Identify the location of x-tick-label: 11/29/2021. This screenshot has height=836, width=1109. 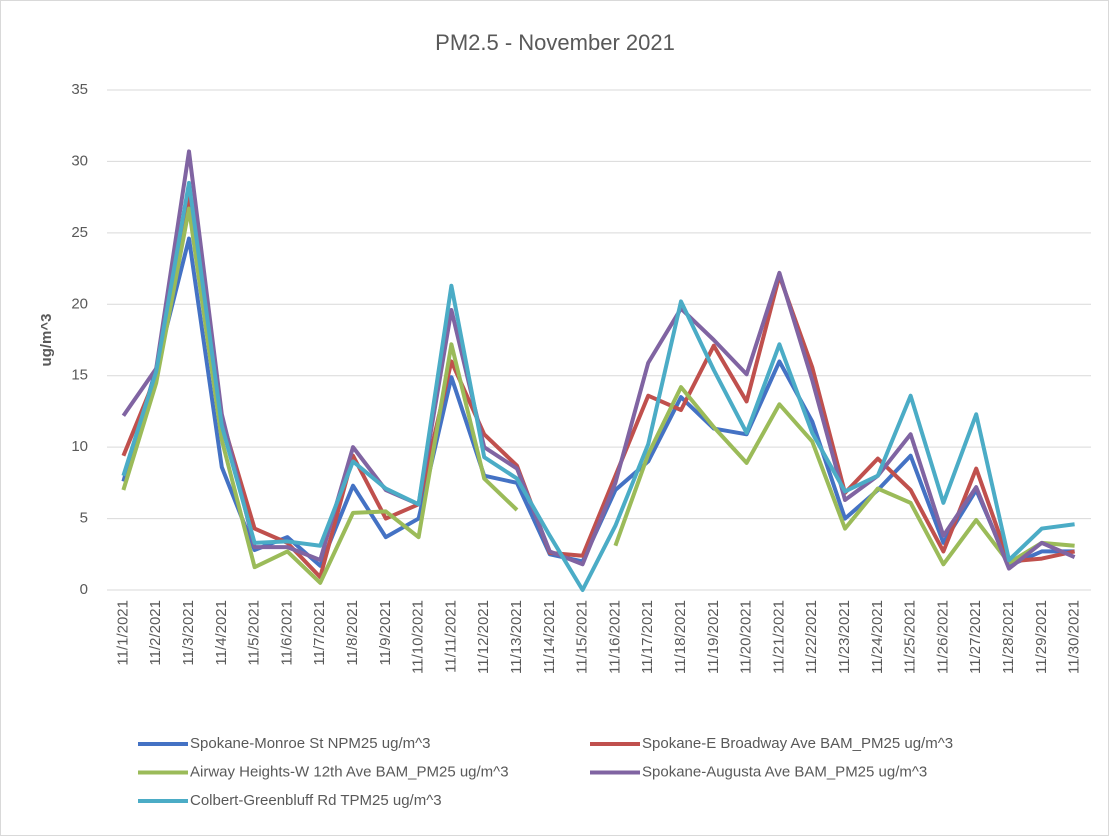
(1041, 637).